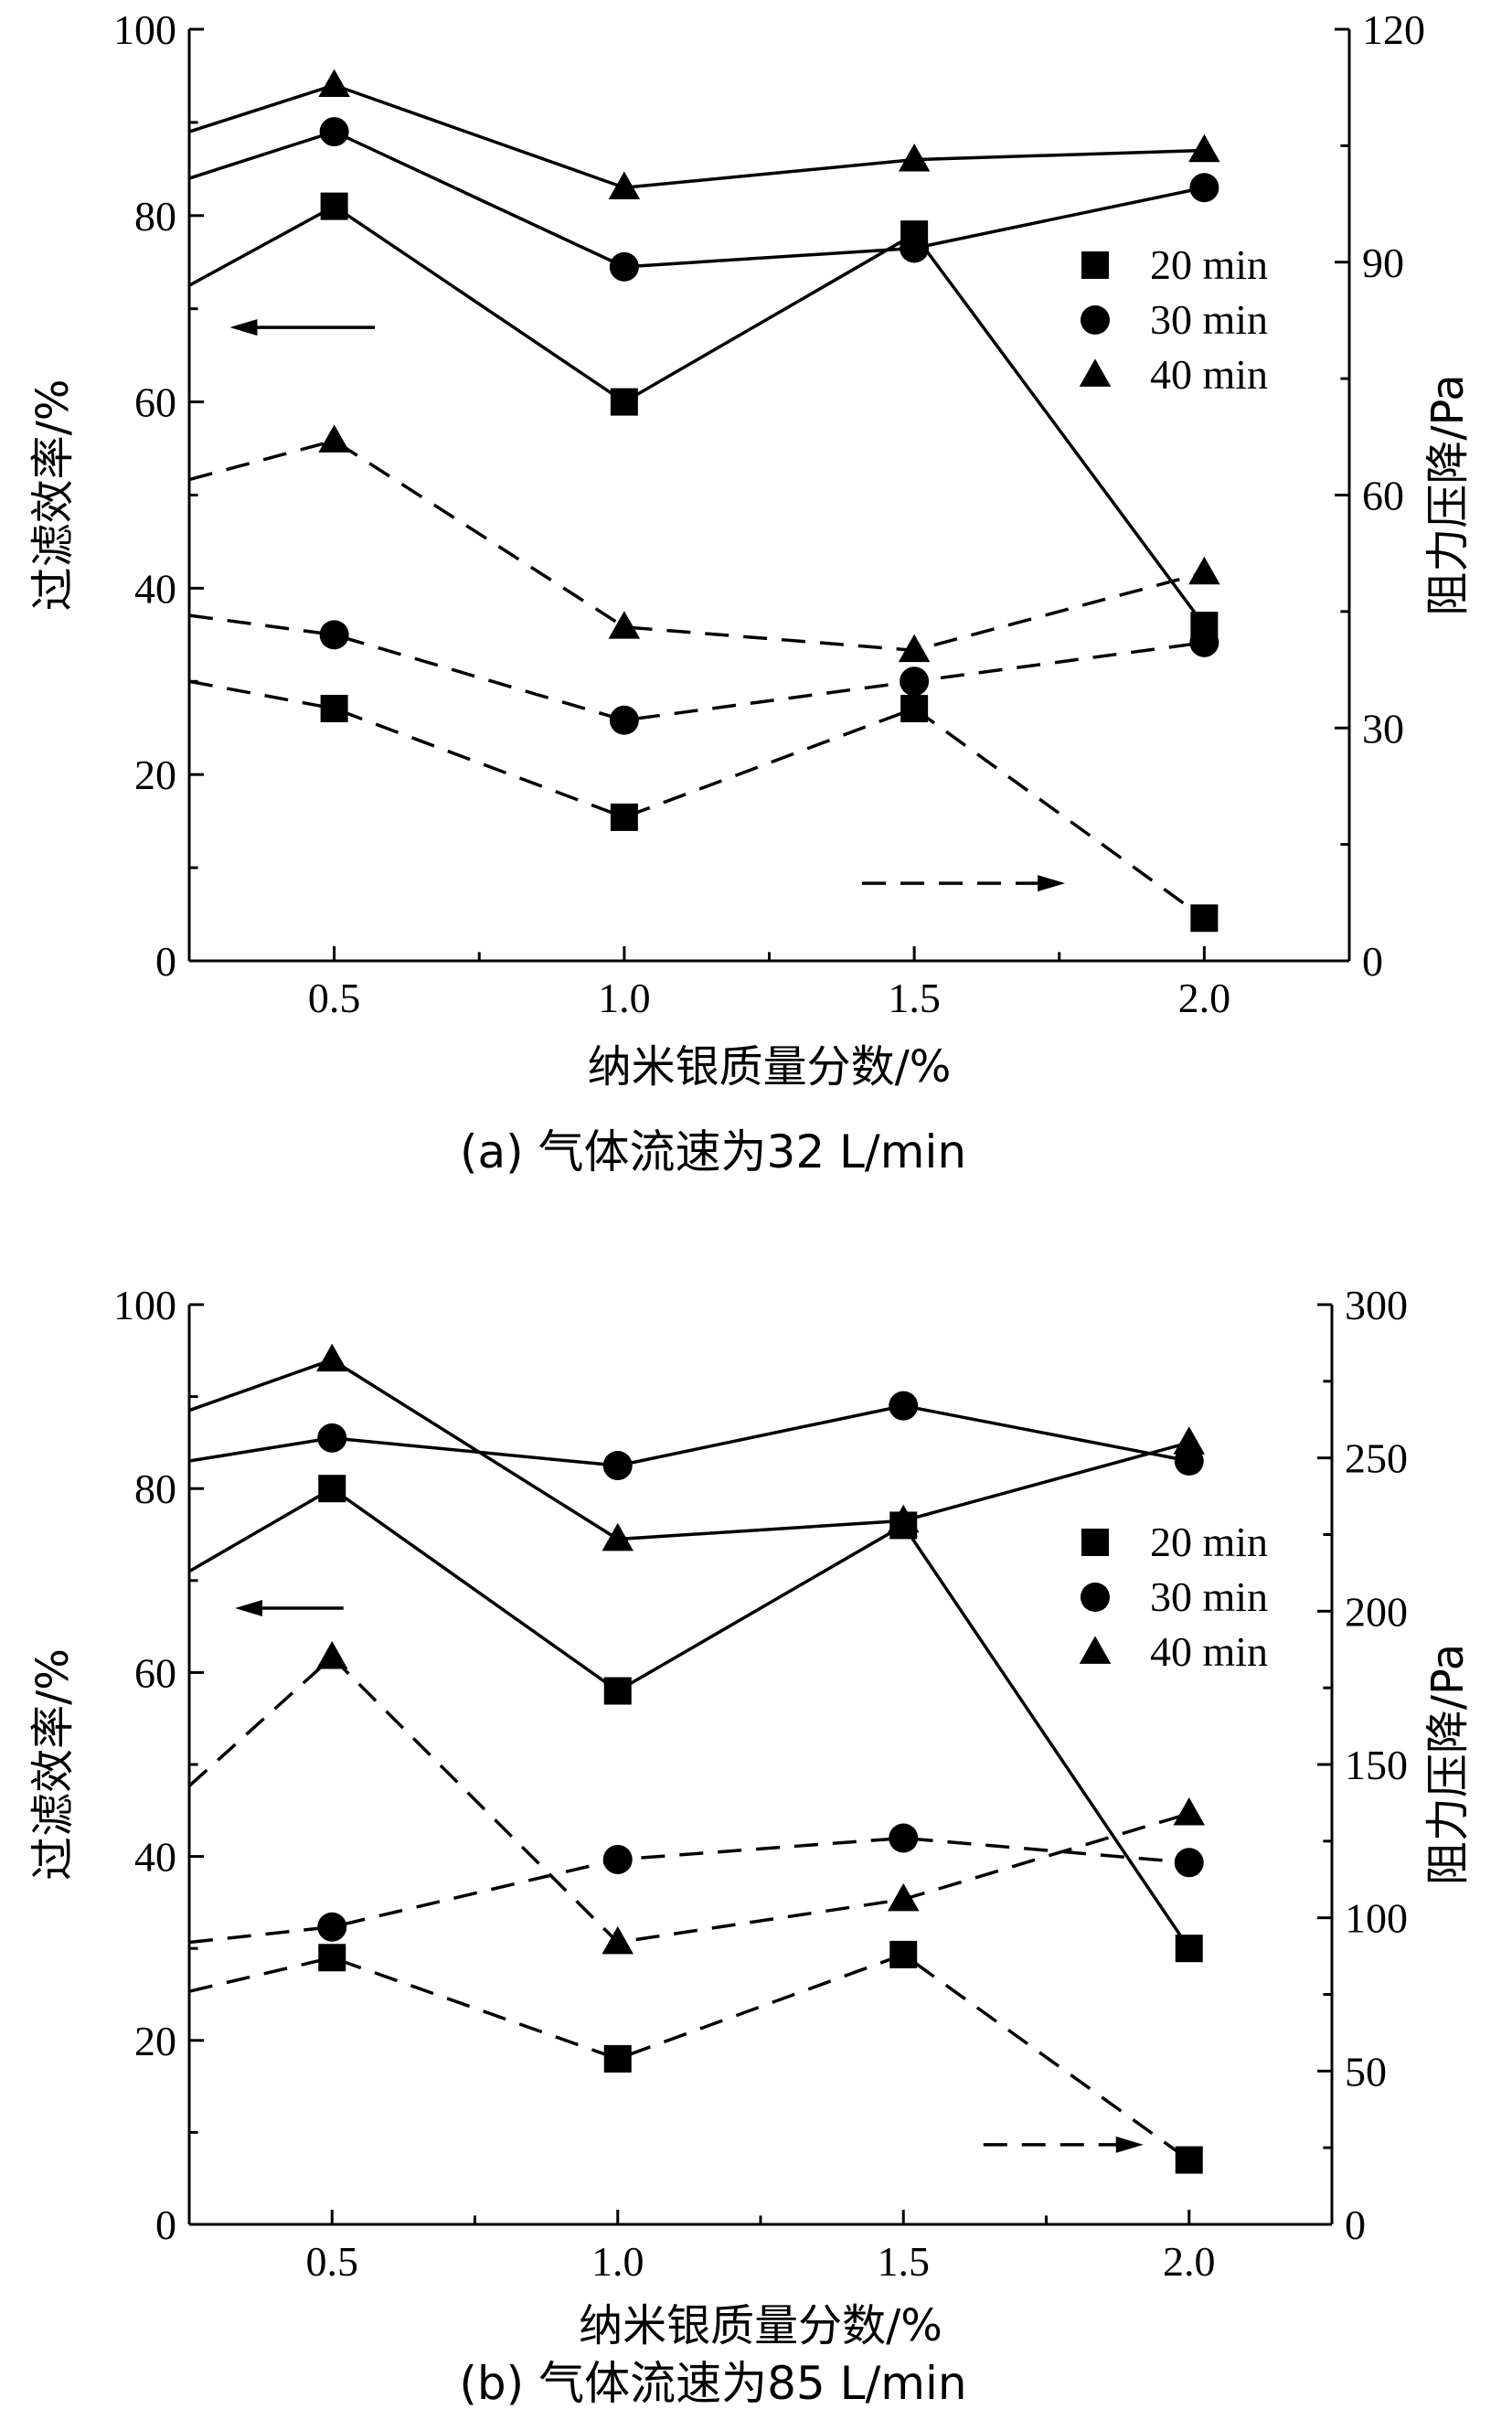  Describe the element at coordinates (1204, 998) in the screenshot. I see `x-tick-label: 2.0` at that location.